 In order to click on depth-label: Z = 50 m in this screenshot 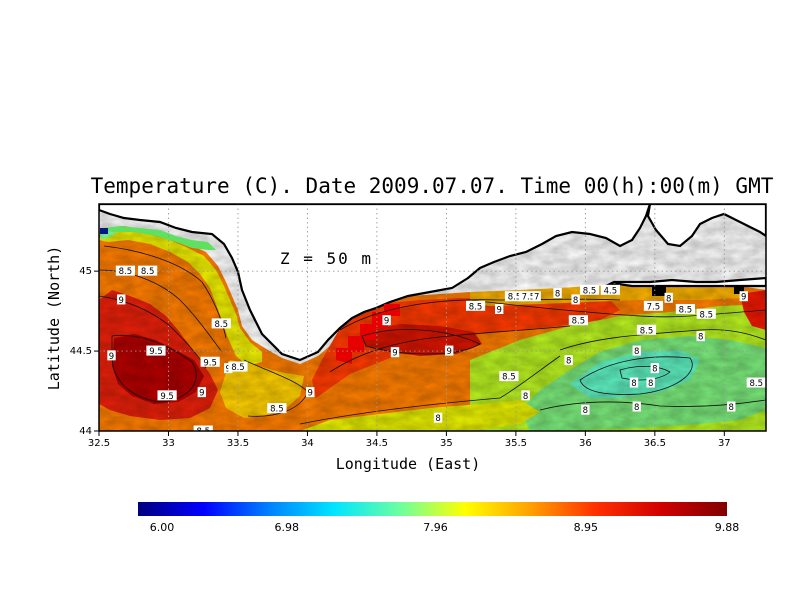, I will do `click(326, 258)`.